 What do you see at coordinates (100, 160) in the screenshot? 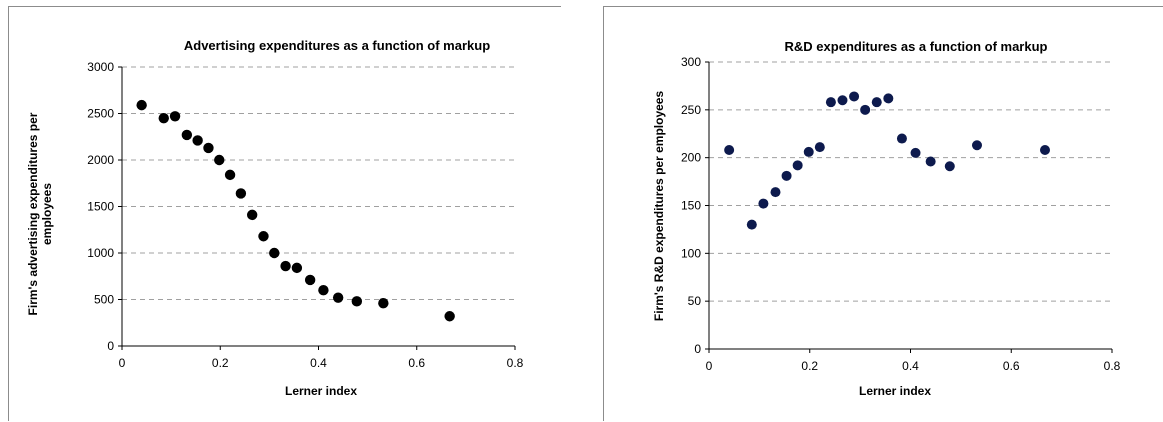
I see `y-tick-label: 2000` at bounding box center [100, 160].